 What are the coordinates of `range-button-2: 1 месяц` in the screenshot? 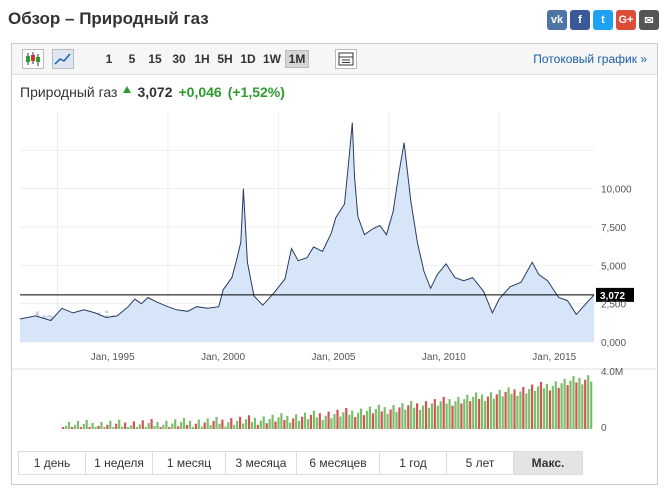 It's located at (189, 463).